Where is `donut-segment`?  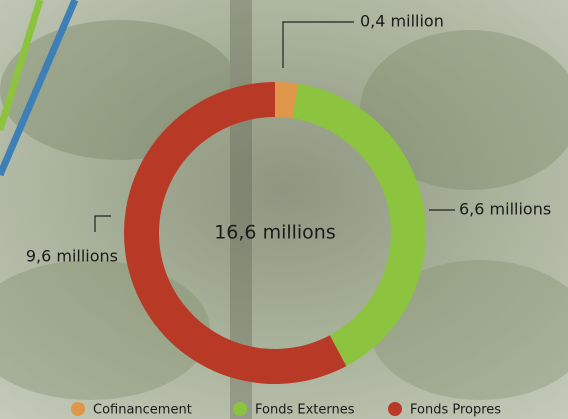 donut-segment is located at coordinates (286, 100).